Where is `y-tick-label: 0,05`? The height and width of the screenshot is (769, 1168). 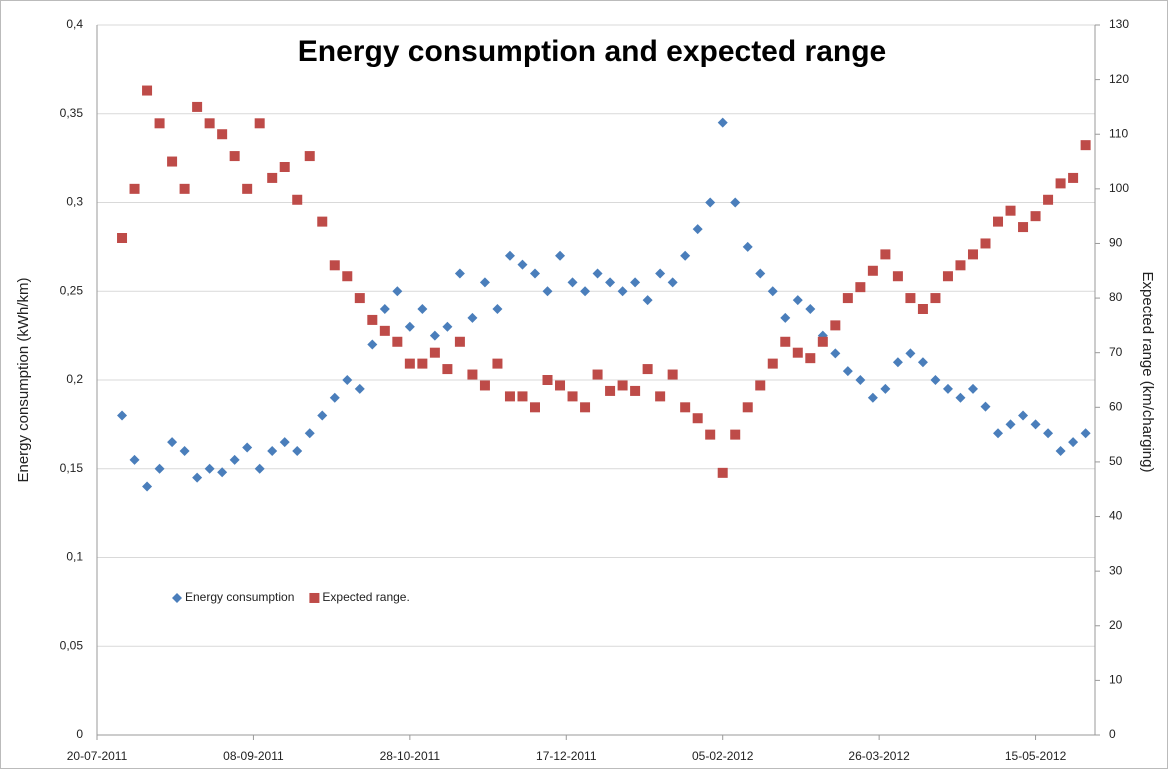
y-tick-label: 0,05 is located at coordinates (72, 645).